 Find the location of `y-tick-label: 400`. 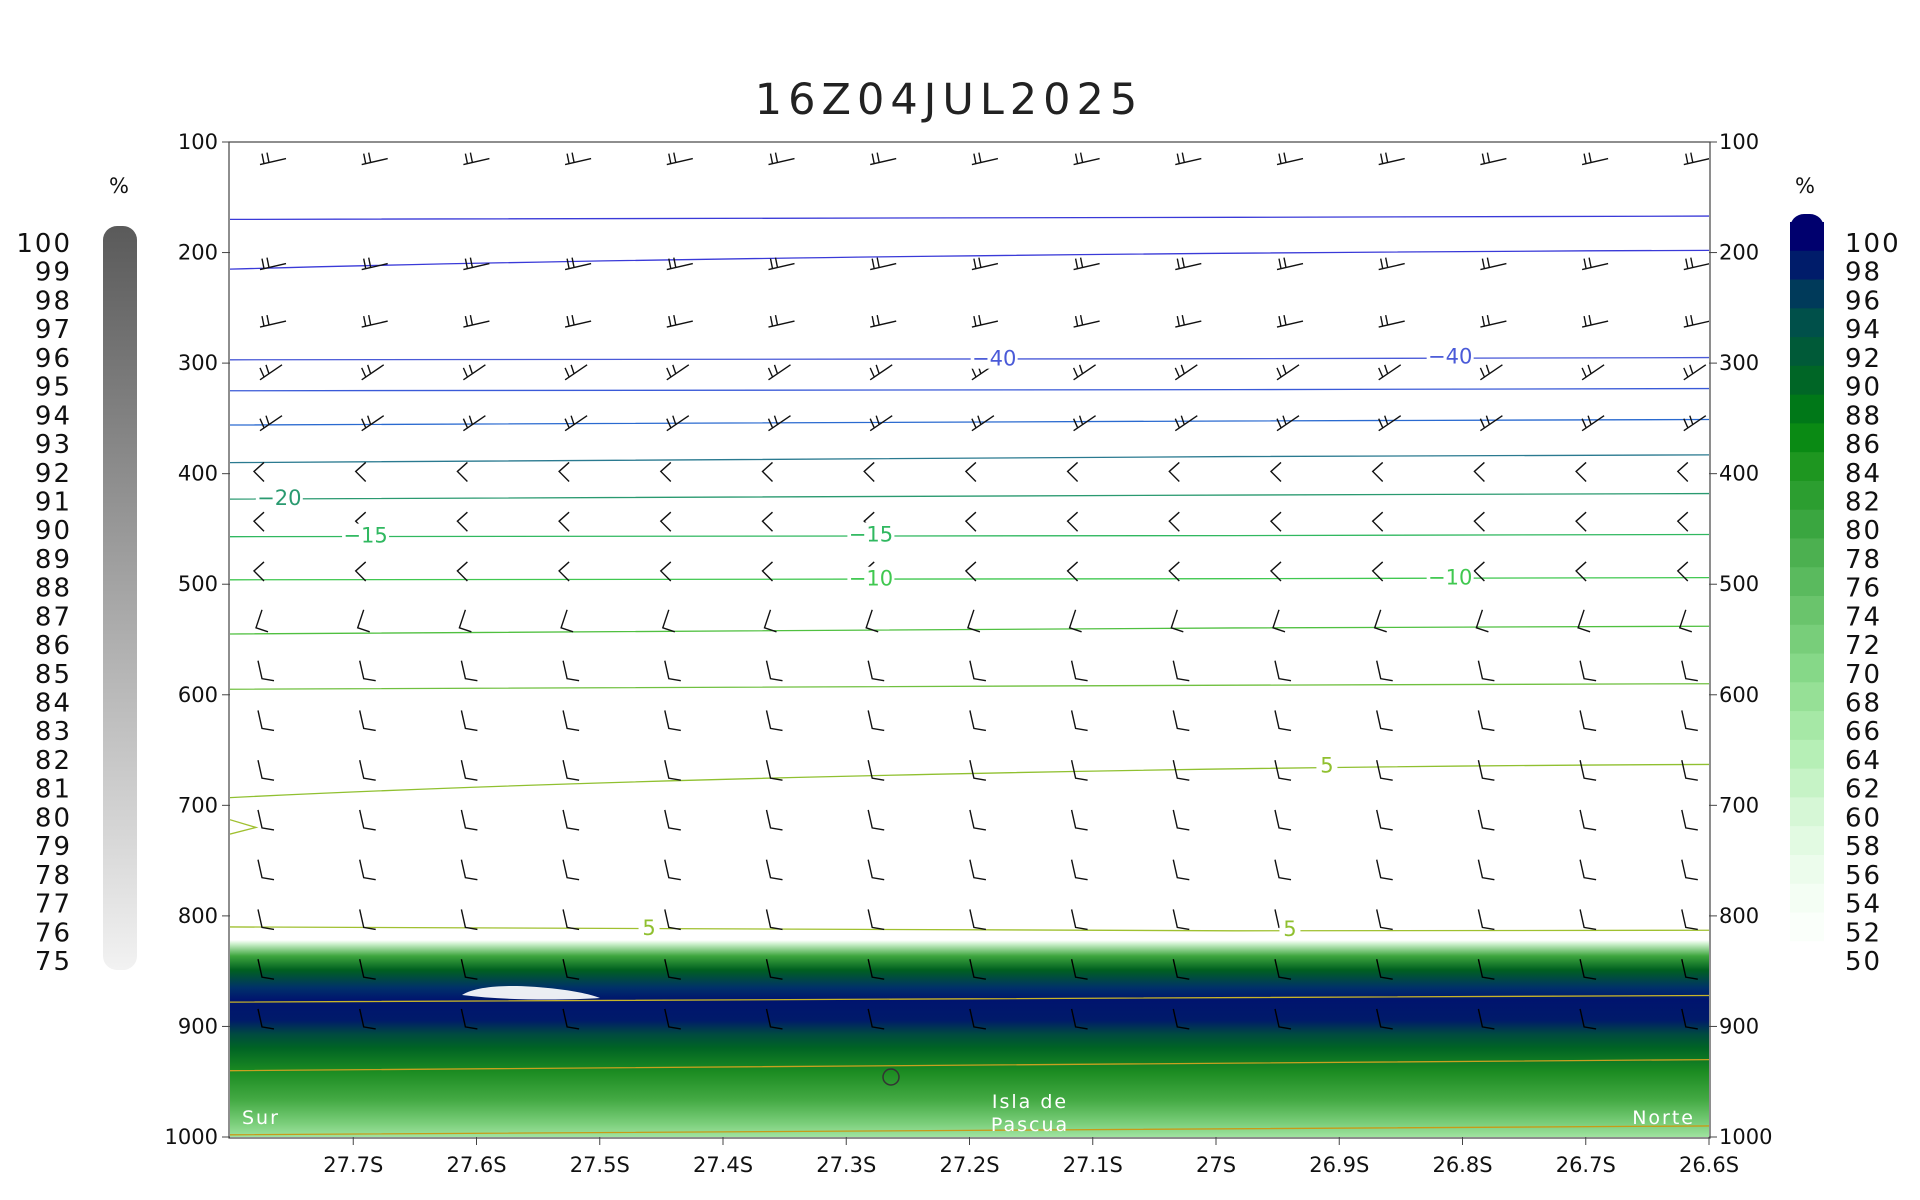

y-tick-label: 400 is located at coordinates (198, 474).